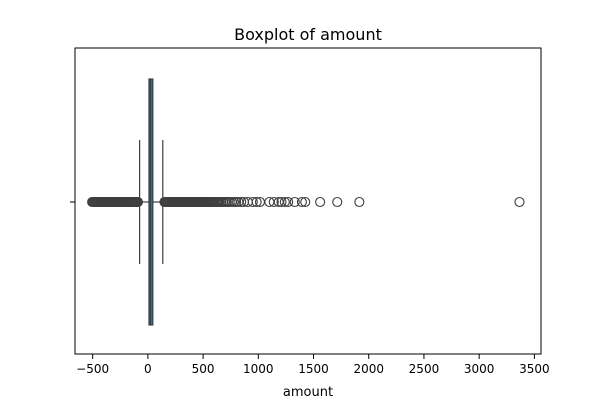 This screenshot has width=600, height=400. Describe the element at coordinates (368, 369) in the screenshot. I see `x-tick-label: 2000` at that location.